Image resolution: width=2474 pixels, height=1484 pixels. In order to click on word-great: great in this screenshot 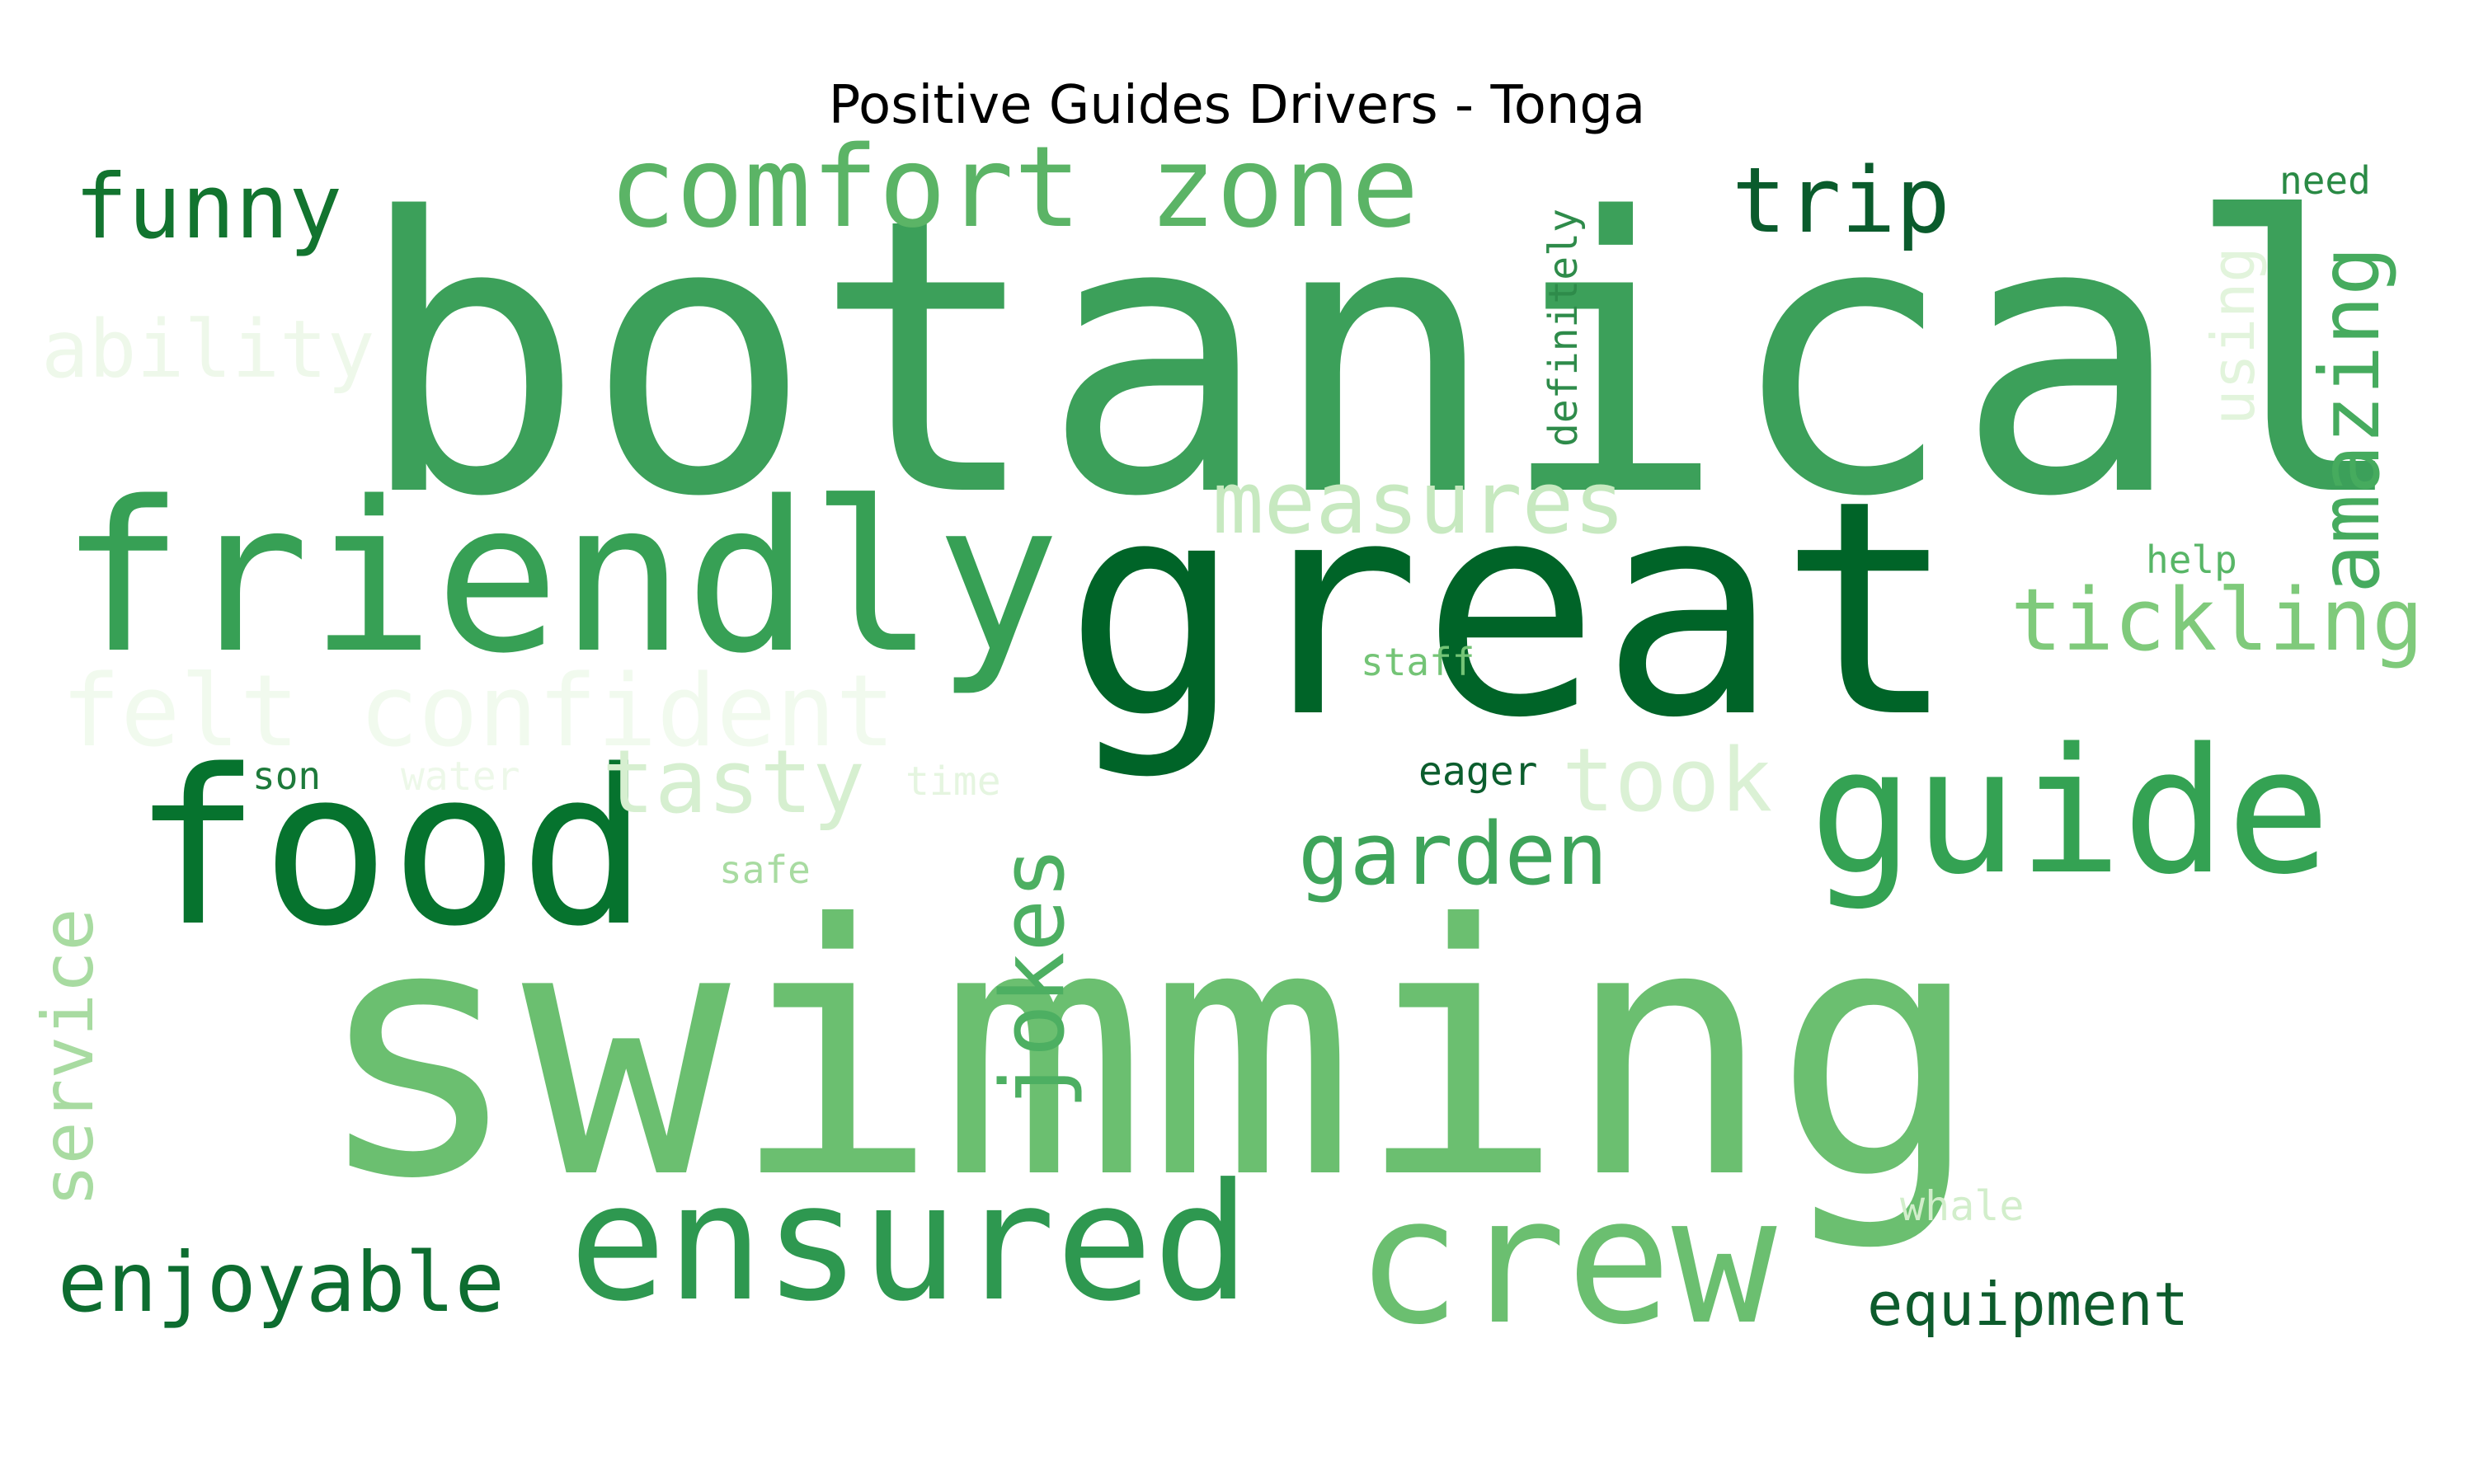, I will do `click(1511, 609)`.